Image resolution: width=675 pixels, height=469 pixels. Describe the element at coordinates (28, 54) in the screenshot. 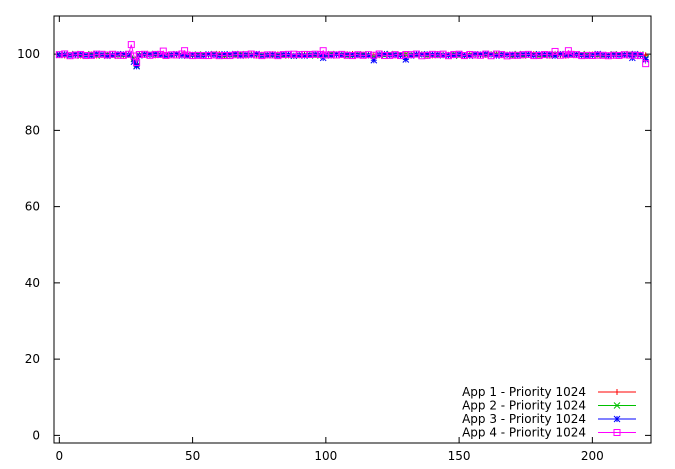

I see `y-tick-label: 100` at that location.